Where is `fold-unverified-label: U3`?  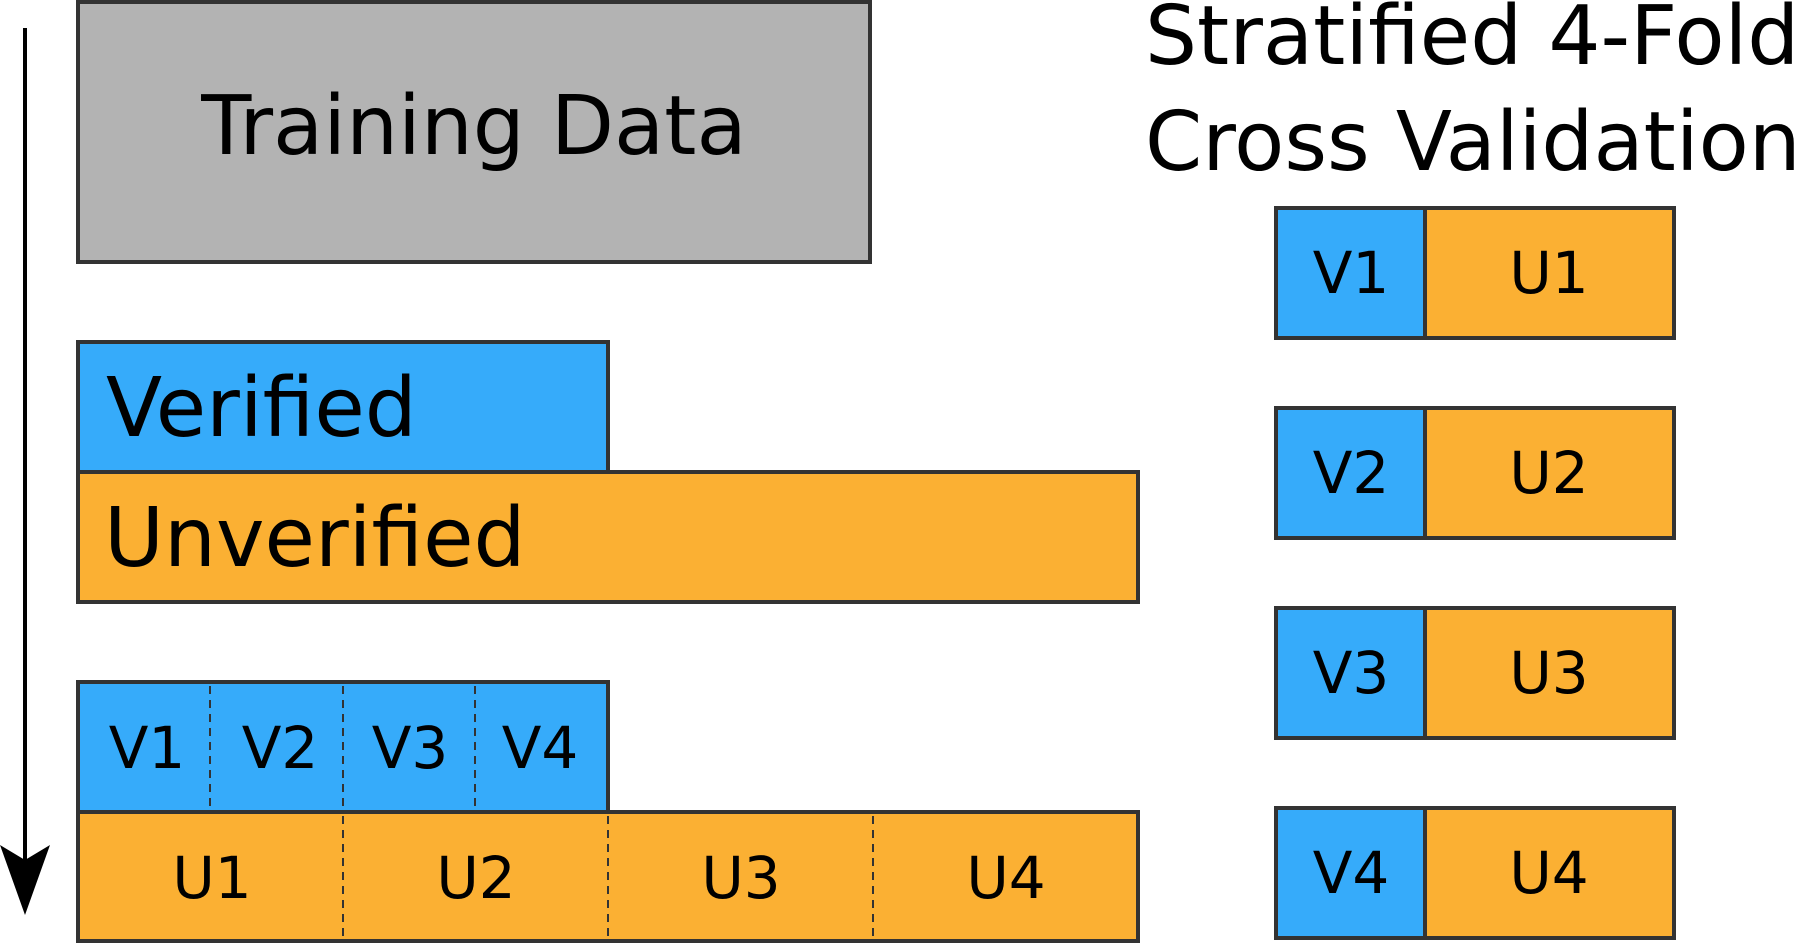
fold-unverified-label: U3 is located at coordinates (1548, 673).